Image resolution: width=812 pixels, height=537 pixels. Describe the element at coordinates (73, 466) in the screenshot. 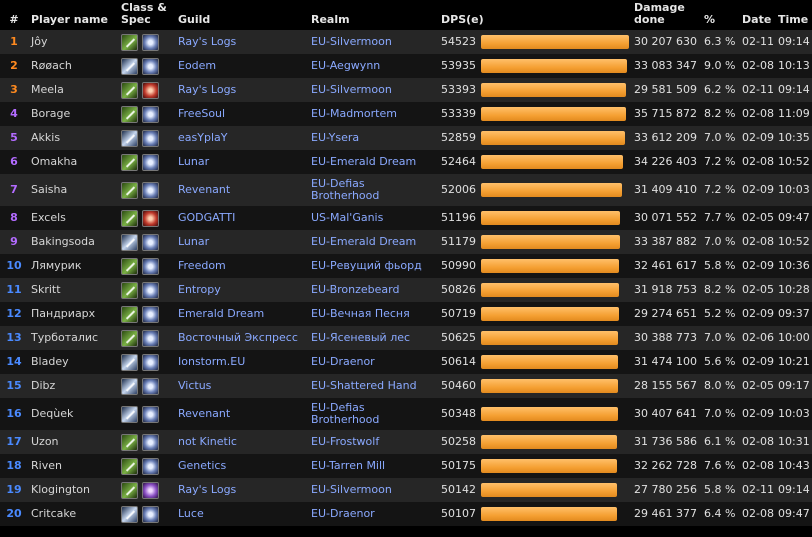

I see `player-name: Riven` at that location.